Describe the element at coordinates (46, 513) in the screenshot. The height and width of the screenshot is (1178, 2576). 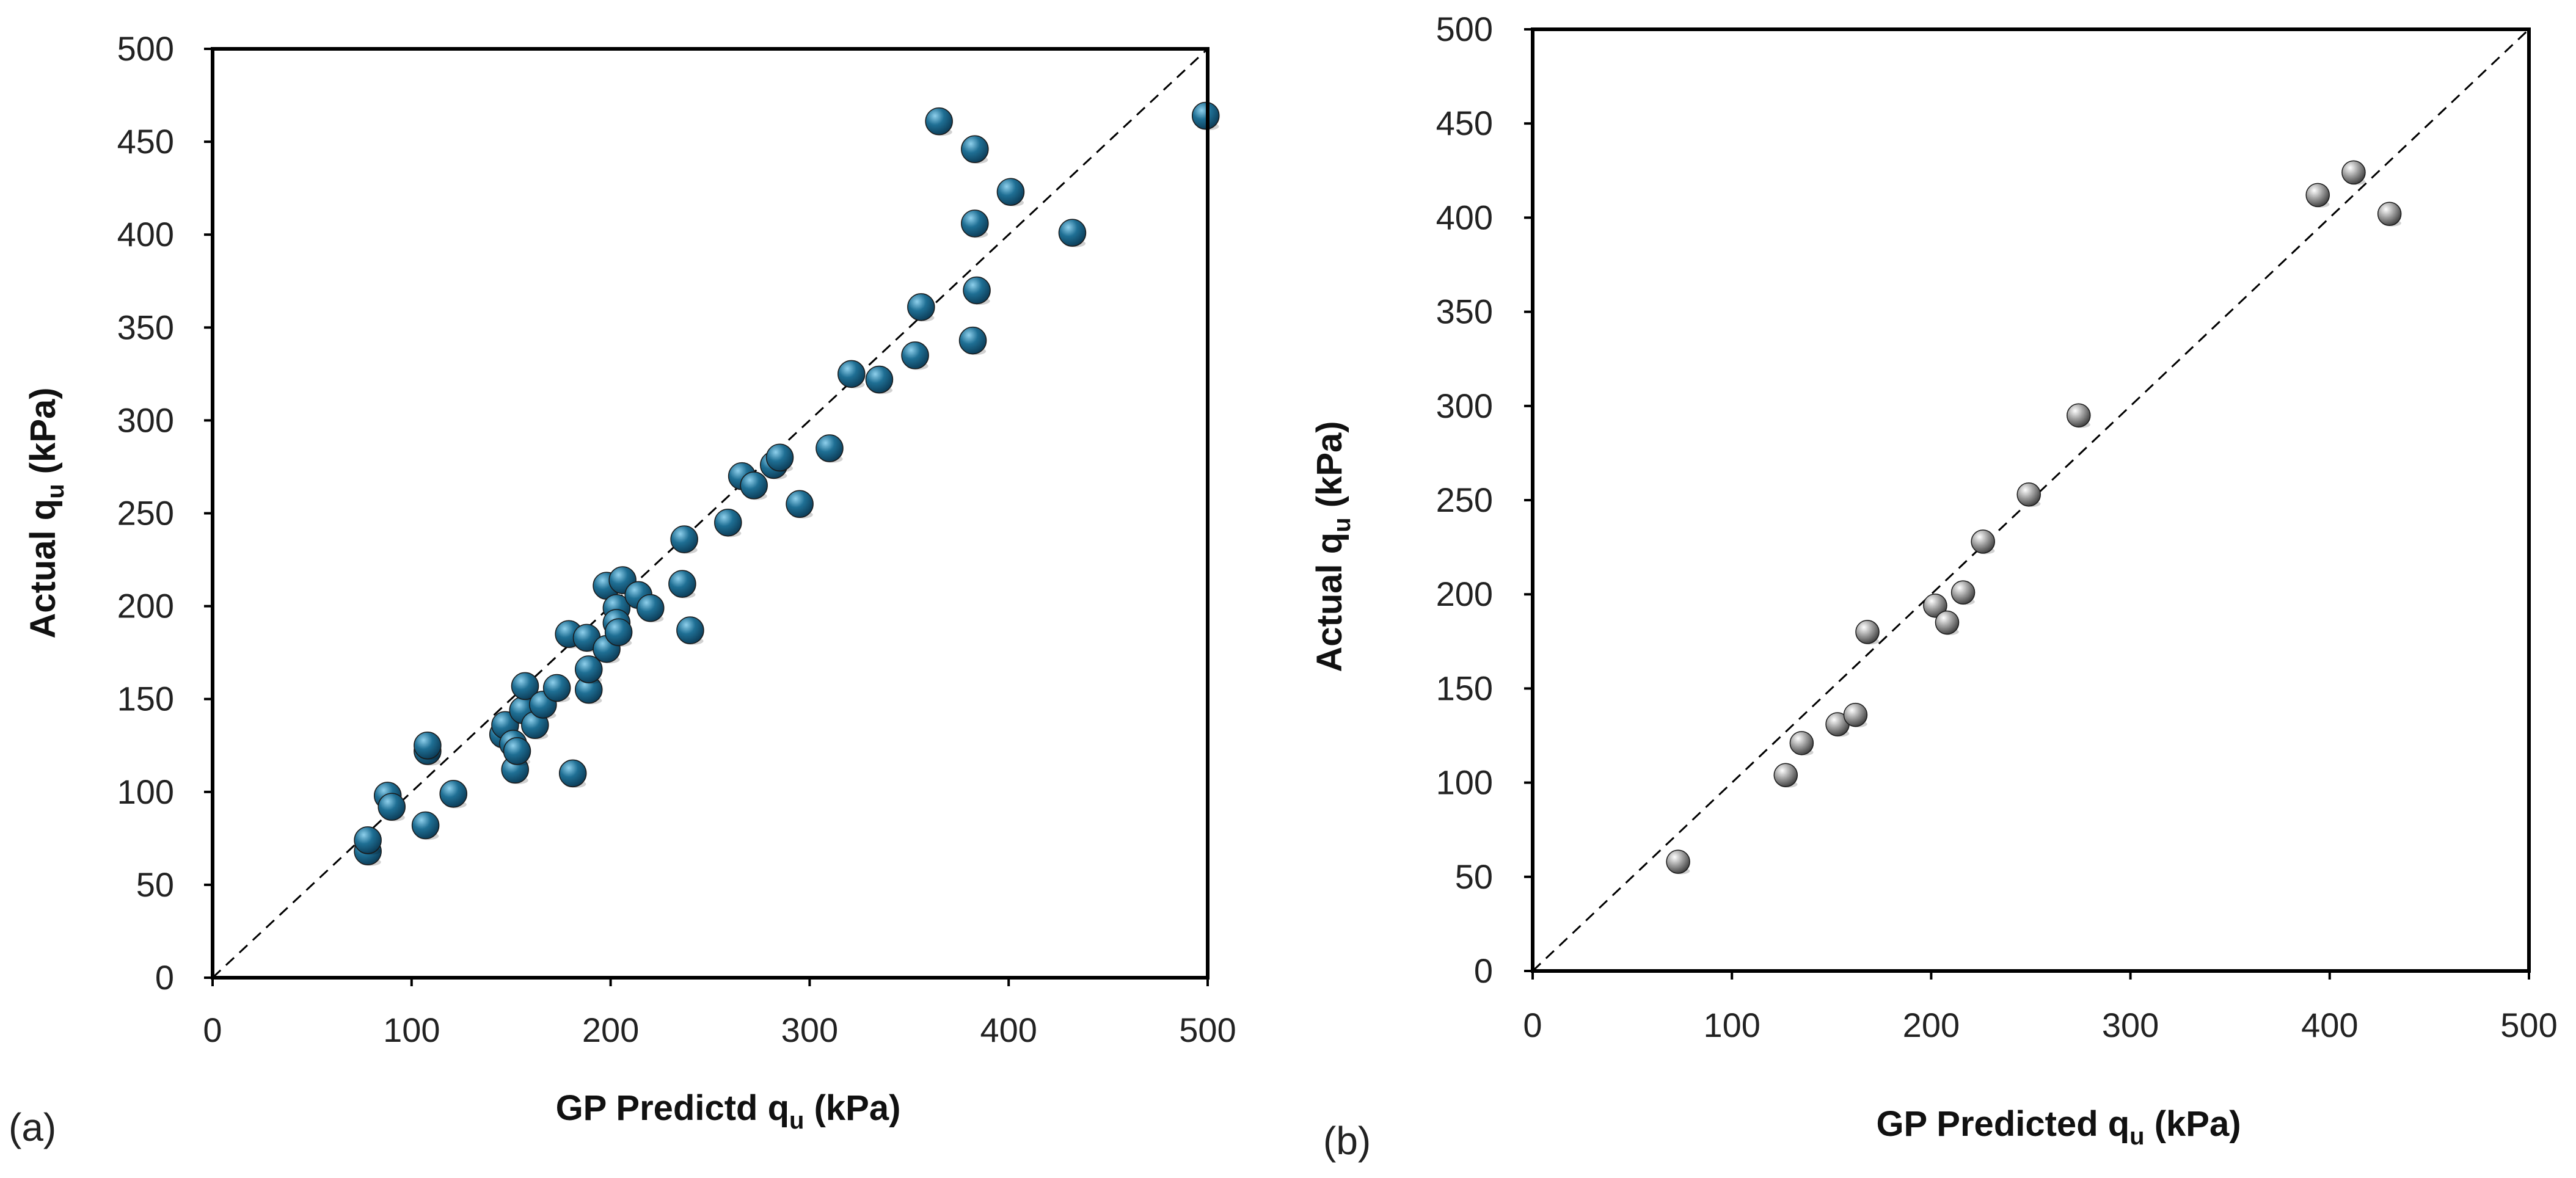
I see `y-axis-title-a: Actual qu (kPa)` at that location.